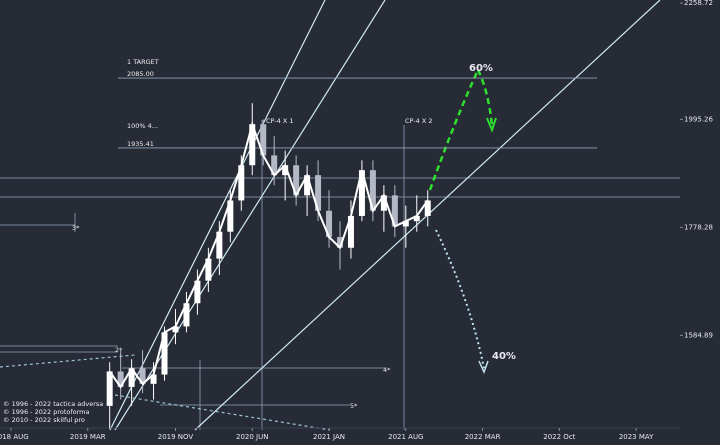 Image resolution: width=720 pixels, height=445 pixels. I want to click on credit: © 1996 - 2022 protoforma, so click(46, 412).